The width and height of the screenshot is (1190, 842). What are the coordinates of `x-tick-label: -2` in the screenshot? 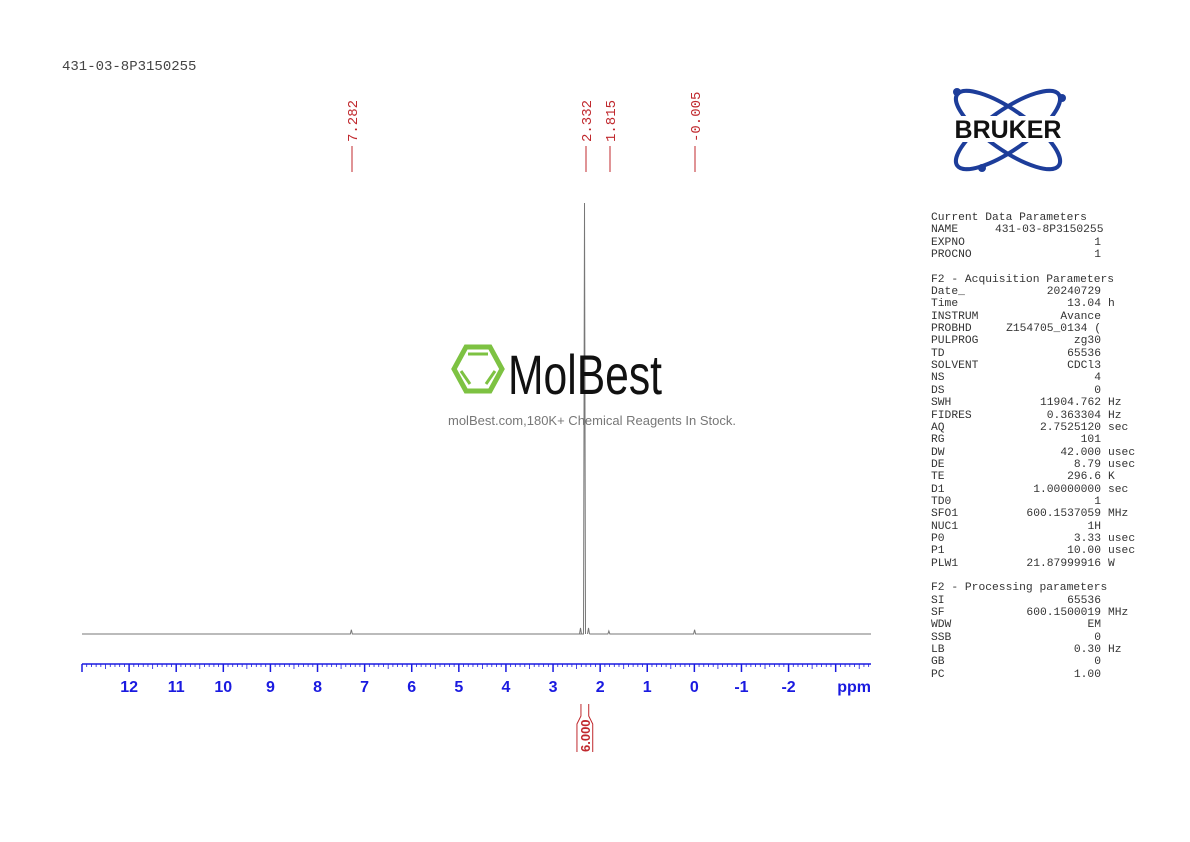 It's located at (788, 687).